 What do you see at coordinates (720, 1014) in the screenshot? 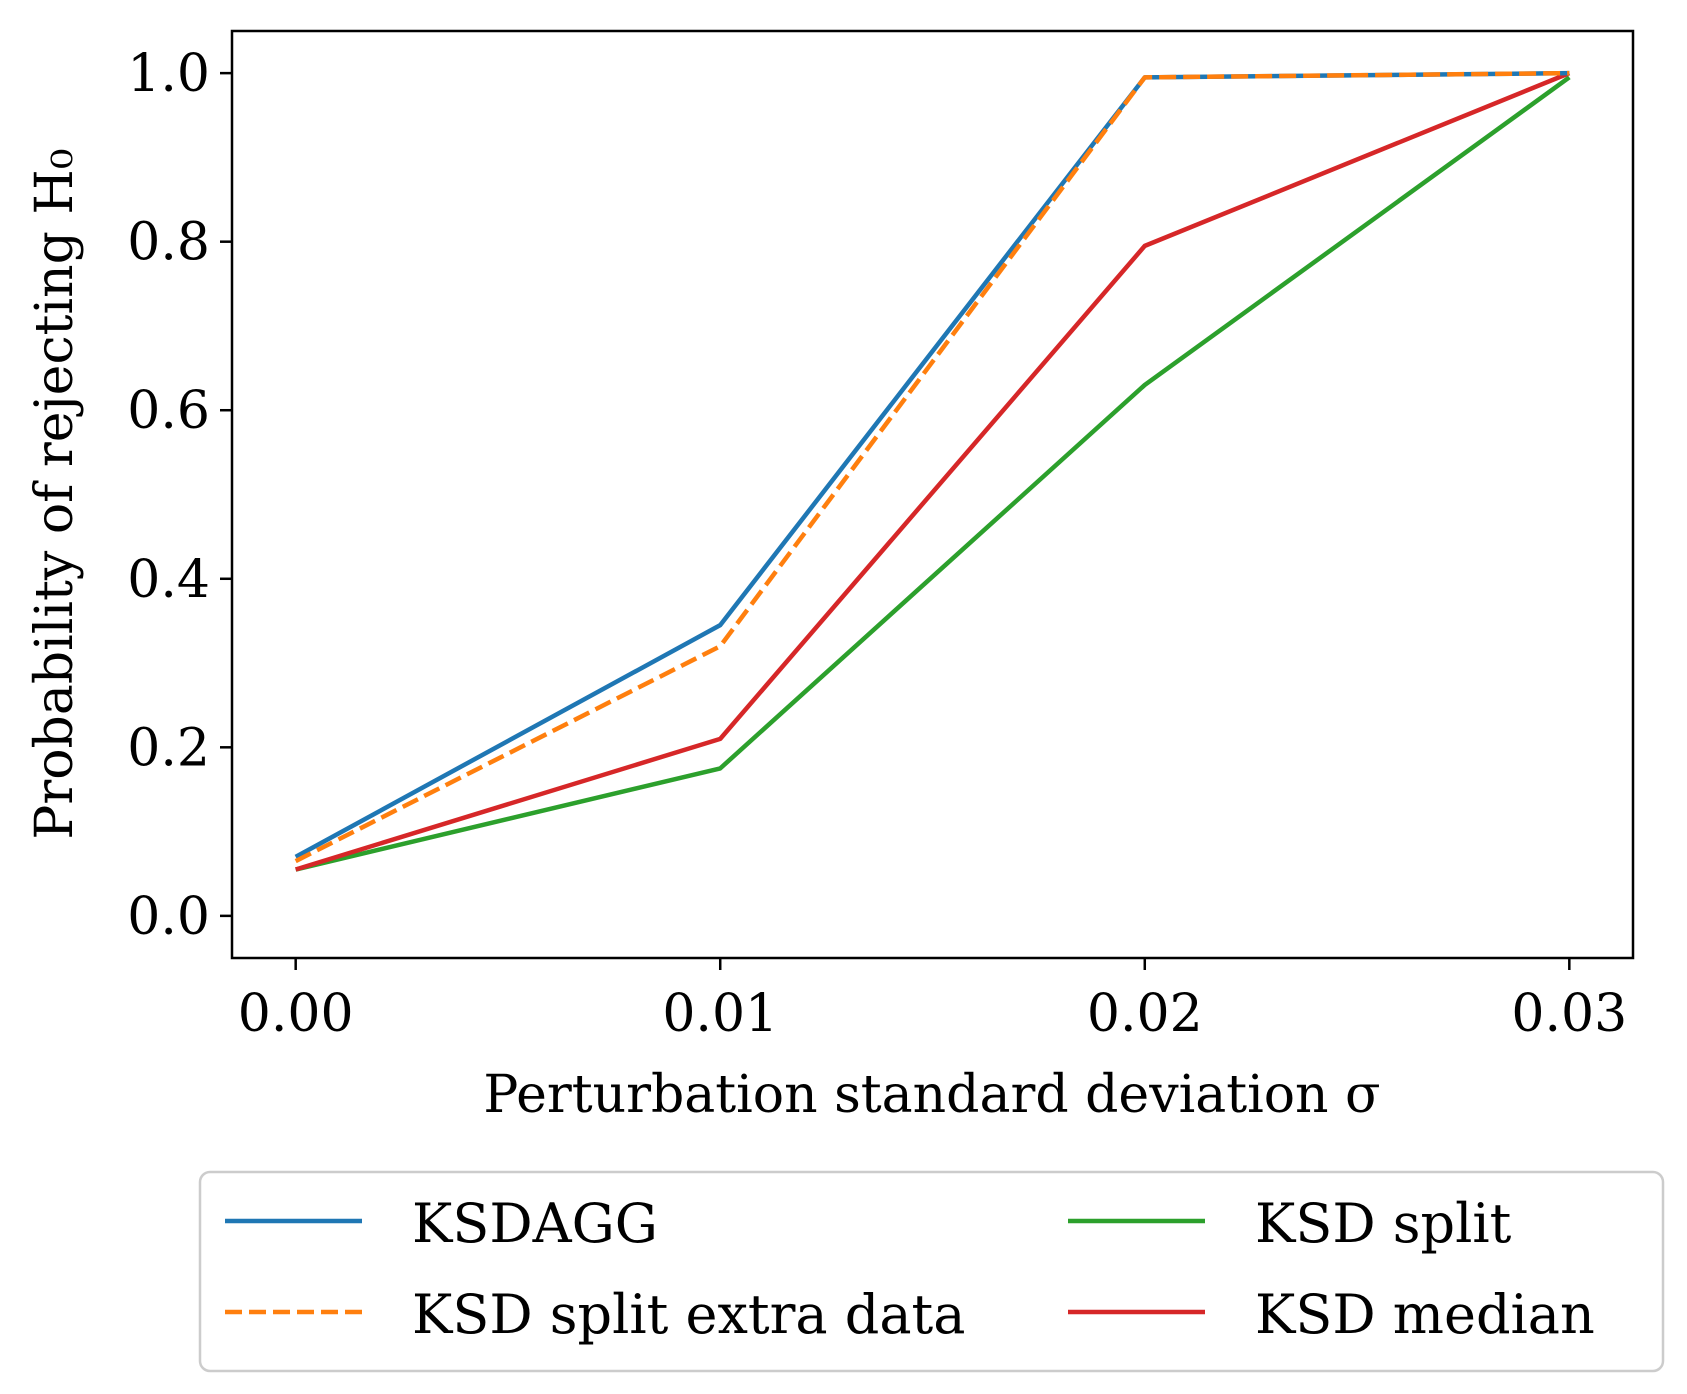
I see `x-tick-label: 0.01` at bounding box center [720, 1014].